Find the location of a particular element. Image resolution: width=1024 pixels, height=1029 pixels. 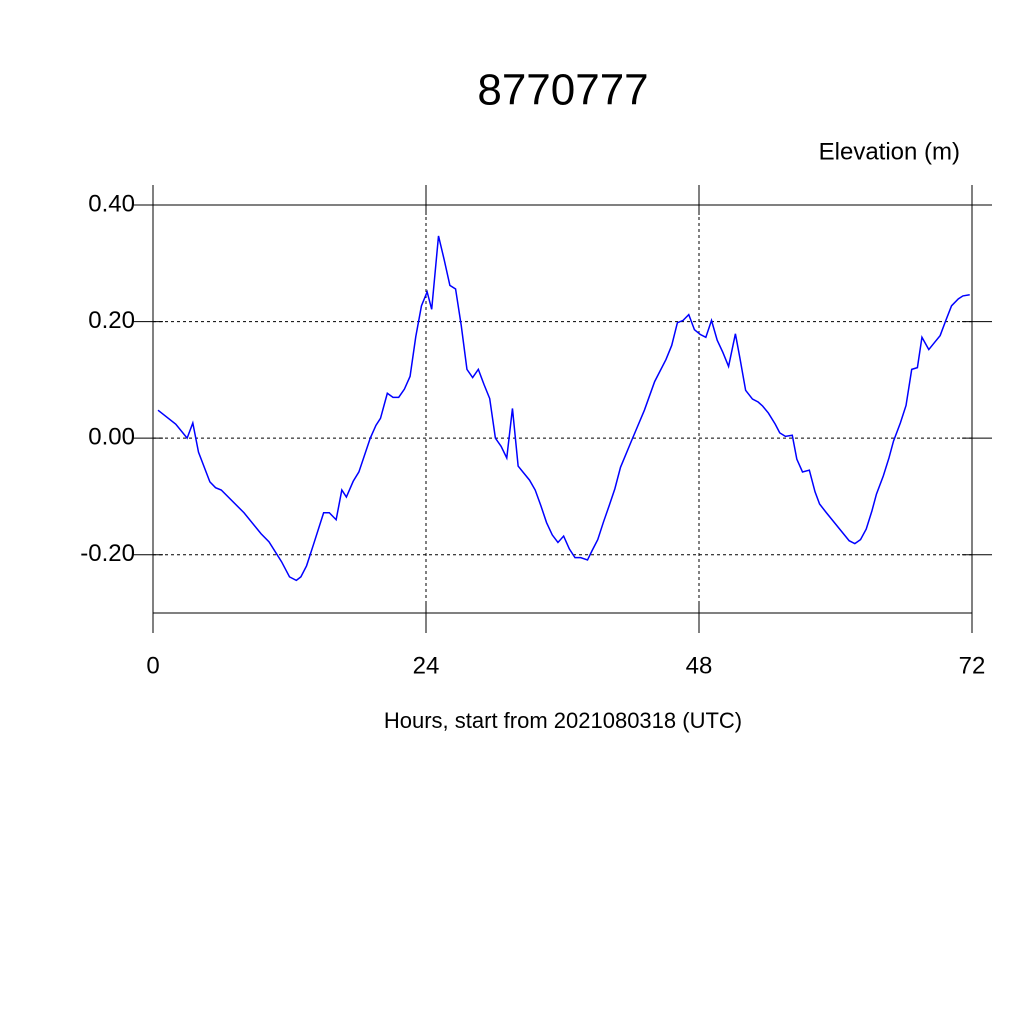

x-tick-label: 24 is located at coordinates (426, 665).